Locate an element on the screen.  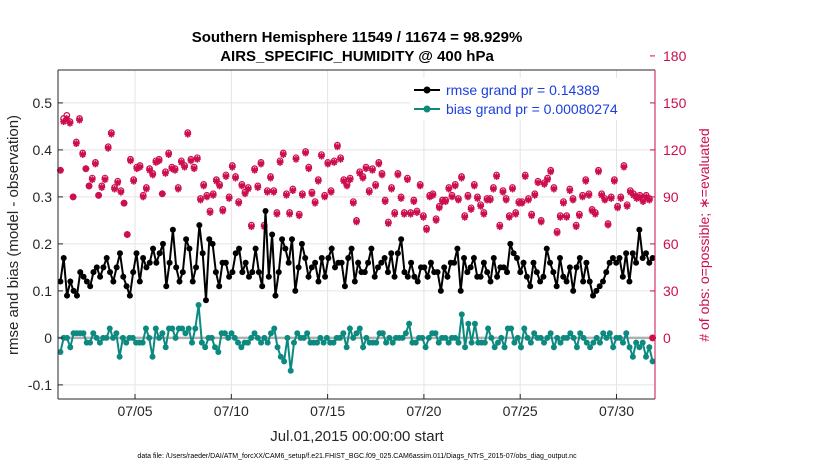
x-tick-label: 07/05 is located at coordinates (135, 411).